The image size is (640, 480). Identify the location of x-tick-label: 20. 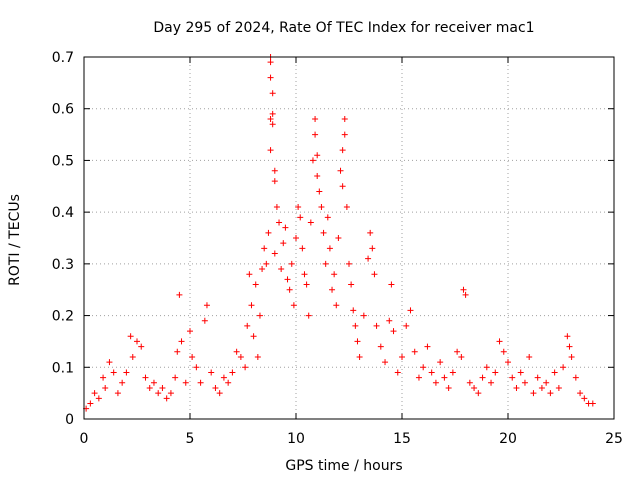
(508, 439).